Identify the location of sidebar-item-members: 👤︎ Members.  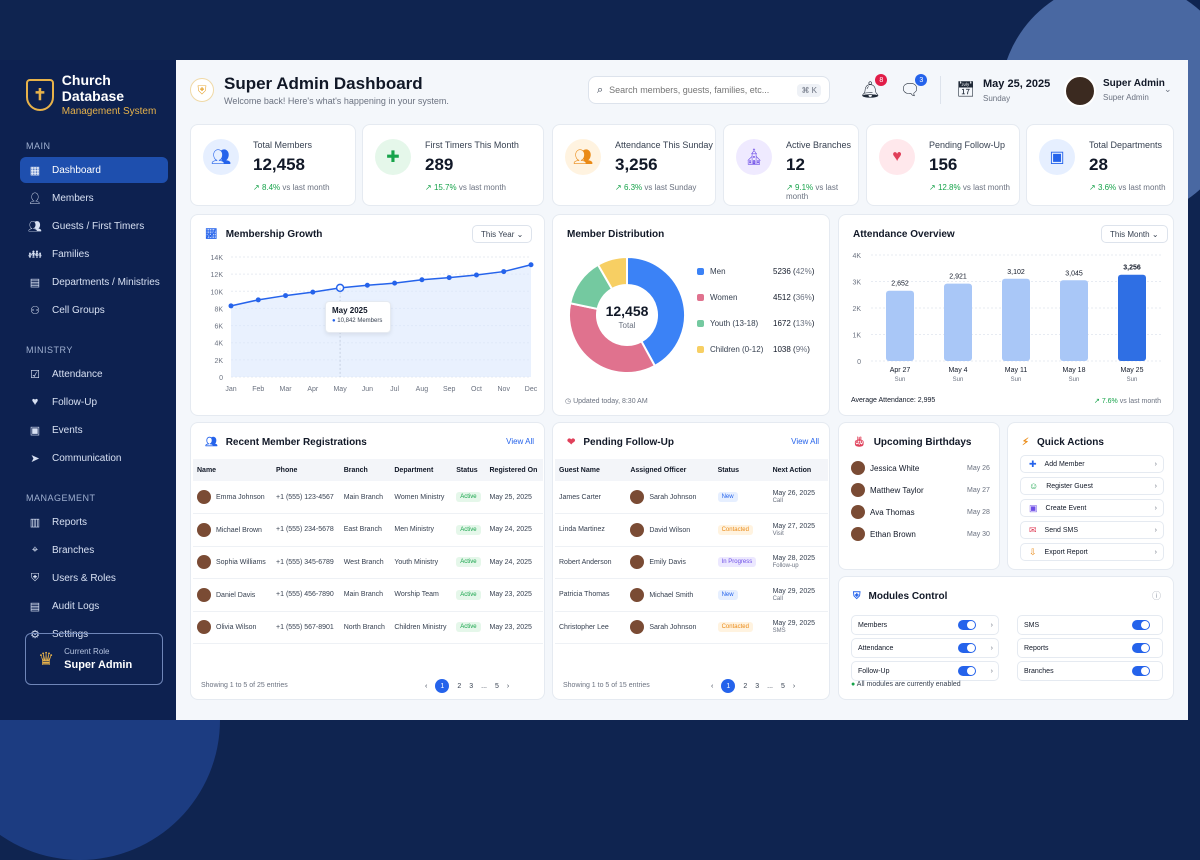
(94, 198).